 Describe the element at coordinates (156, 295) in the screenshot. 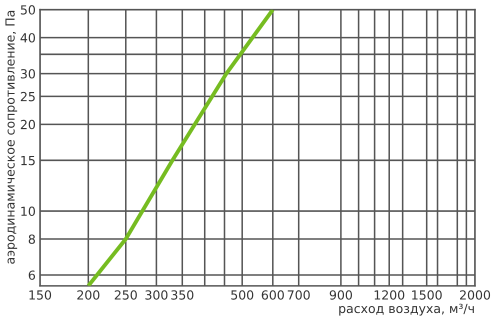

I see `x-tick-label: 300` at that location.